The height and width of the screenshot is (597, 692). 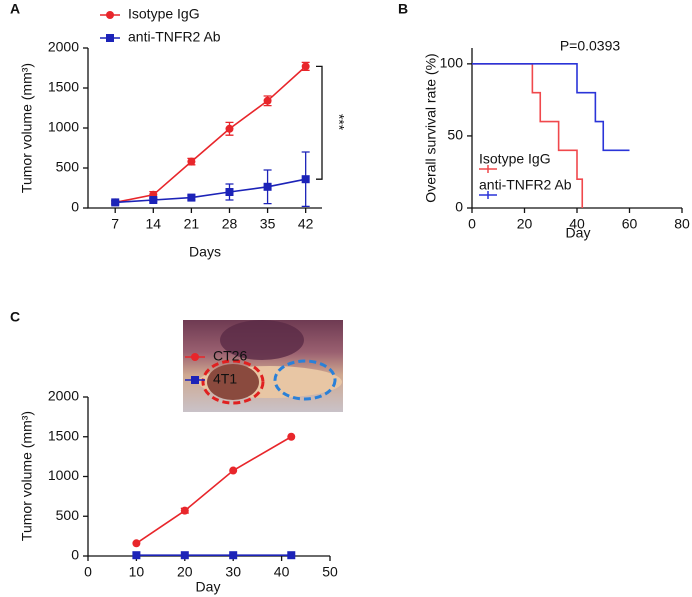 I want to click on p-value: P=0.0393, so click(x=590, y=46).